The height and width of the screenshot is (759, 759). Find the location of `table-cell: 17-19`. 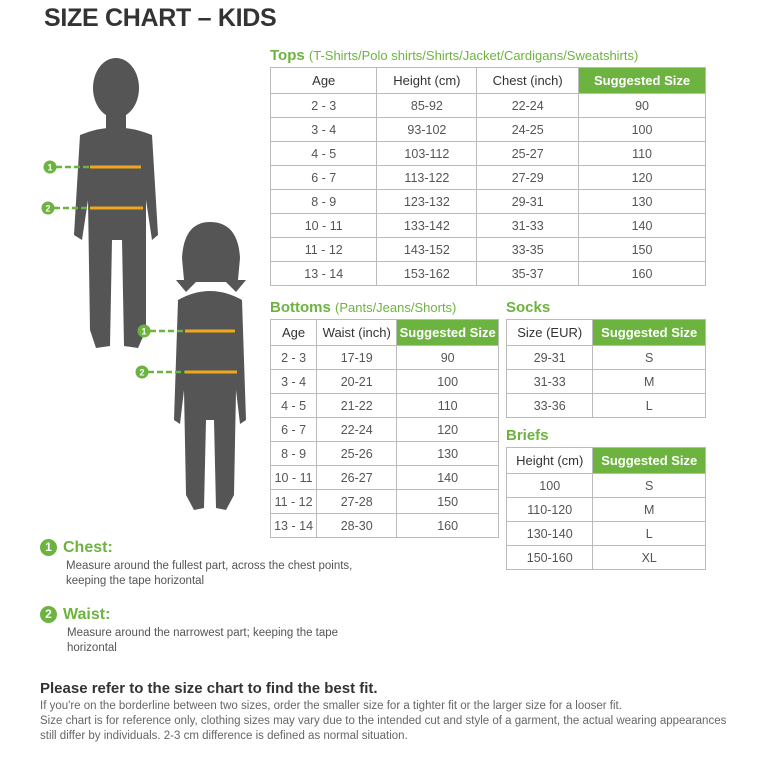

table-cell: 17-19 is located at coordinates (357, 357).